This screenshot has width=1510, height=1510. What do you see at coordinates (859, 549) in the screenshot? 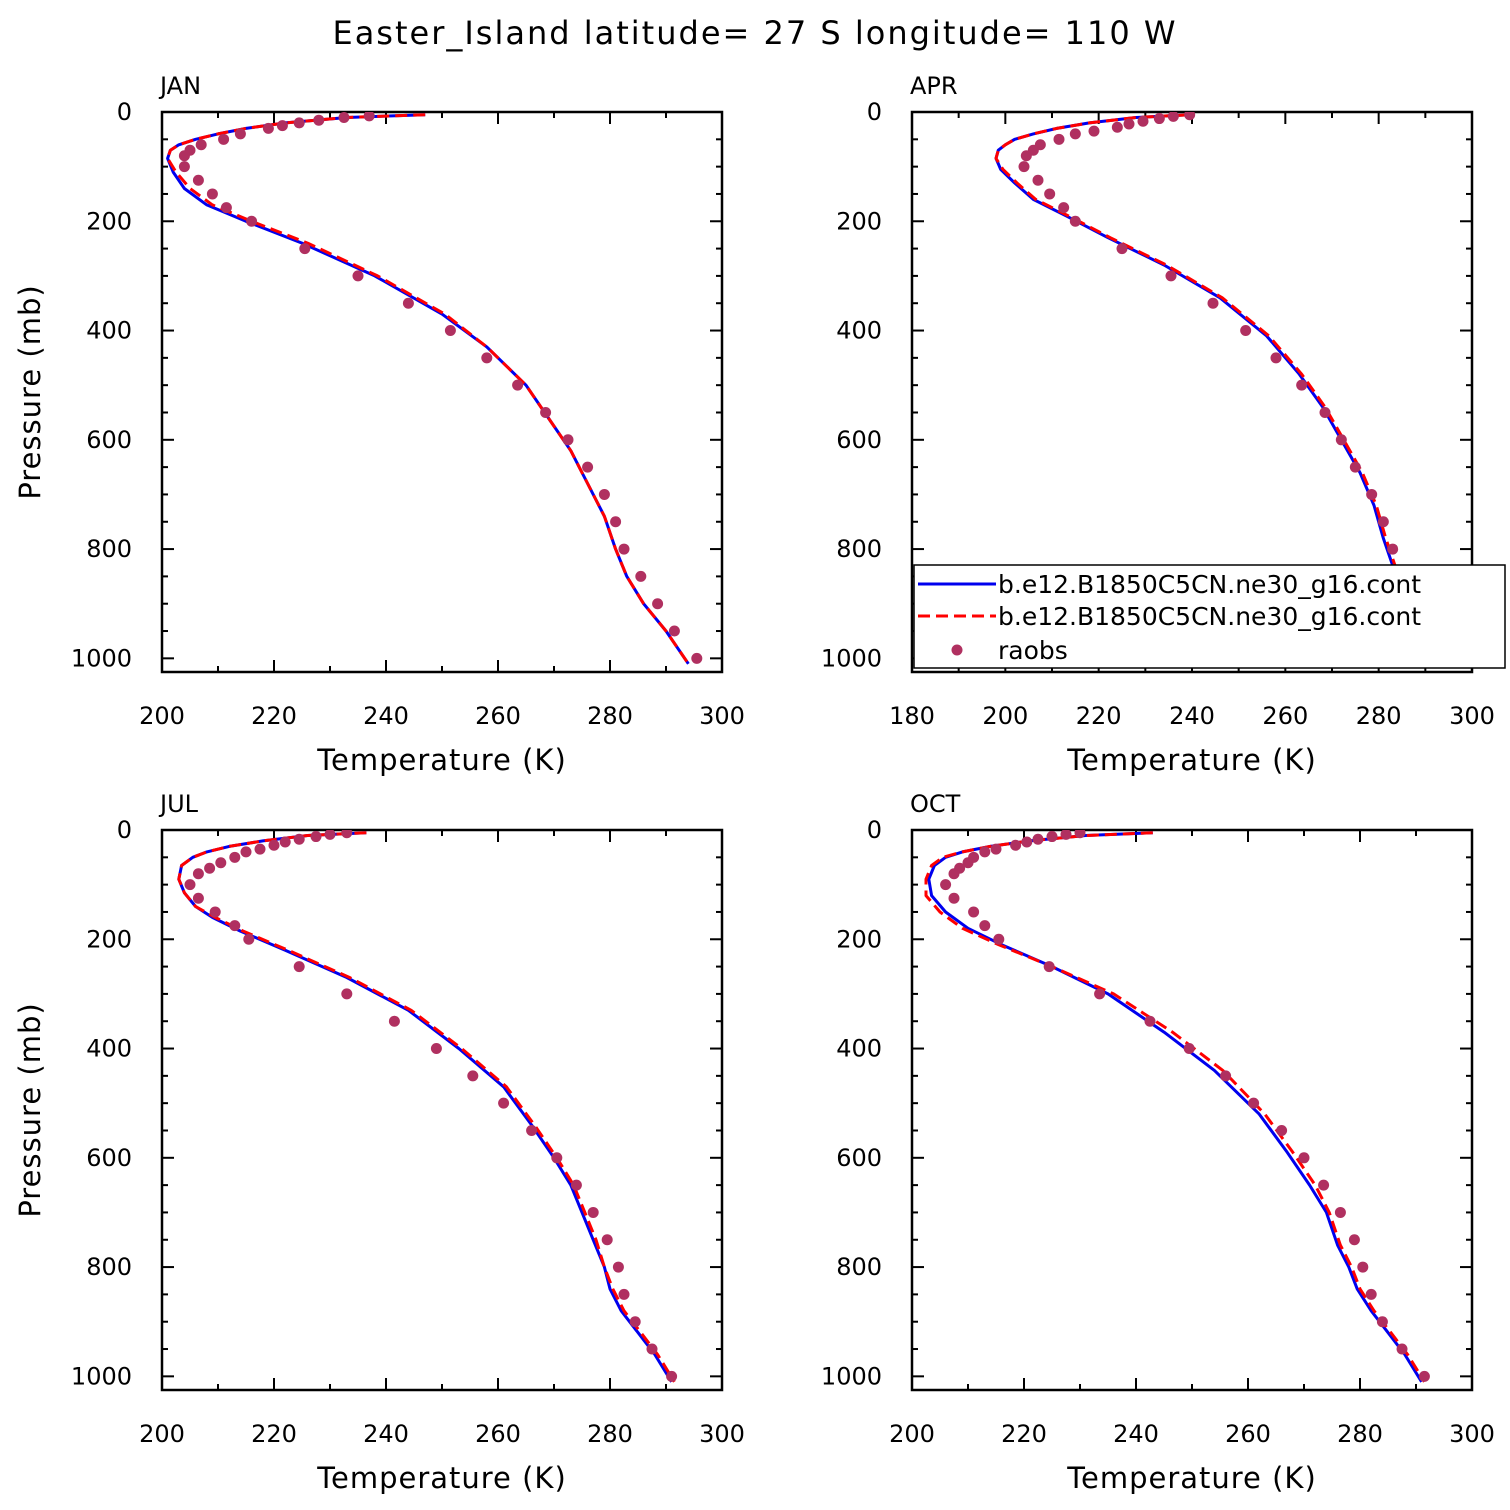
I see `y-tick-label: 800` at bounding box center [859, 549].